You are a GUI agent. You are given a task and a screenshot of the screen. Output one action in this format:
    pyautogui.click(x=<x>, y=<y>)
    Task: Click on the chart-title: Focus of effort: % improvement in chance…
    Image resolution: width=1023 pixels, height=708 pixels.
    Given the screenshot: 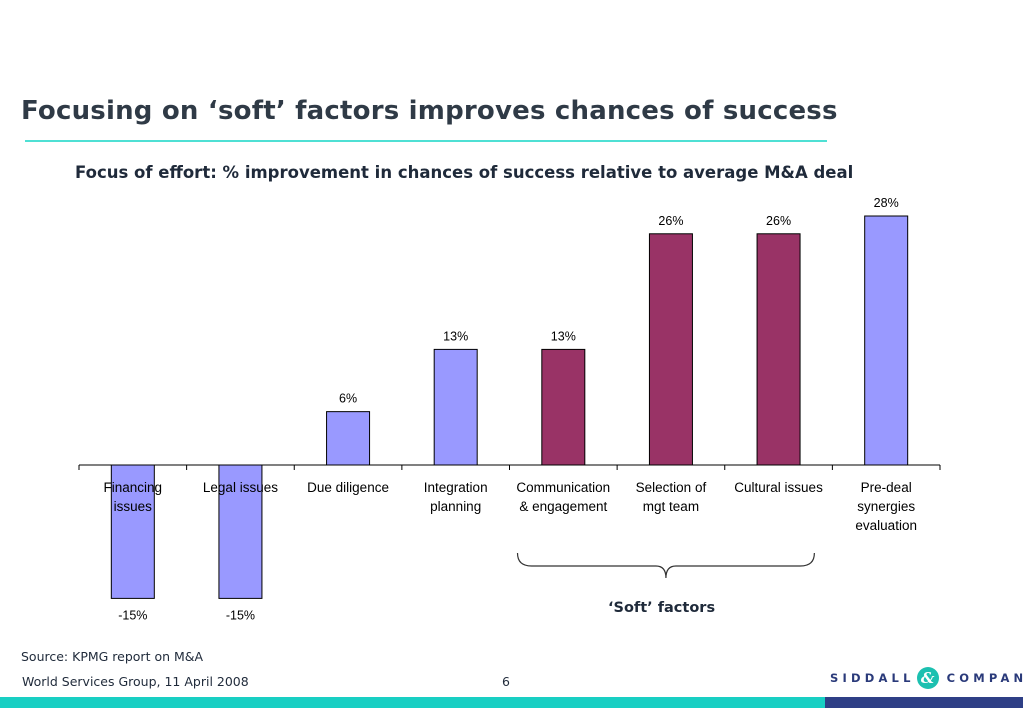 What is the action you would take?
    pyautogui.click(x=464, y=172)
    